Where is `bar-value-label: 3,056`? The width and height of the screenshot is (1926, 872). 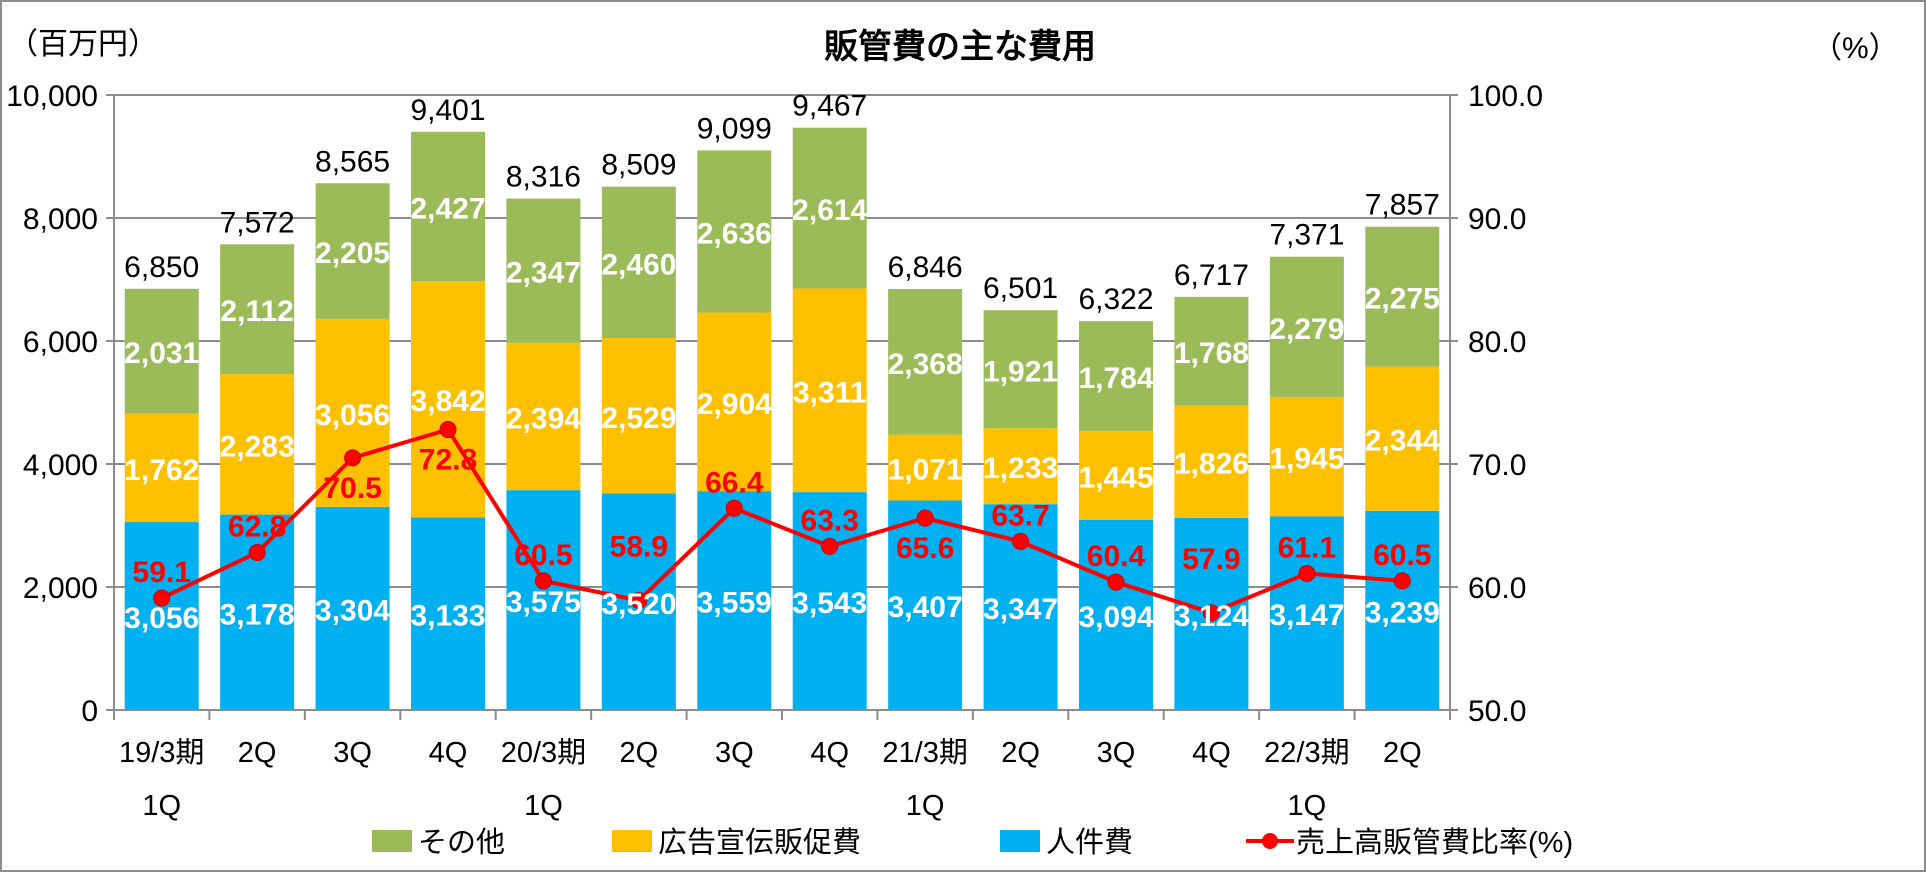
bar-value-label: 3,056 is located at coordinates (161, 618).